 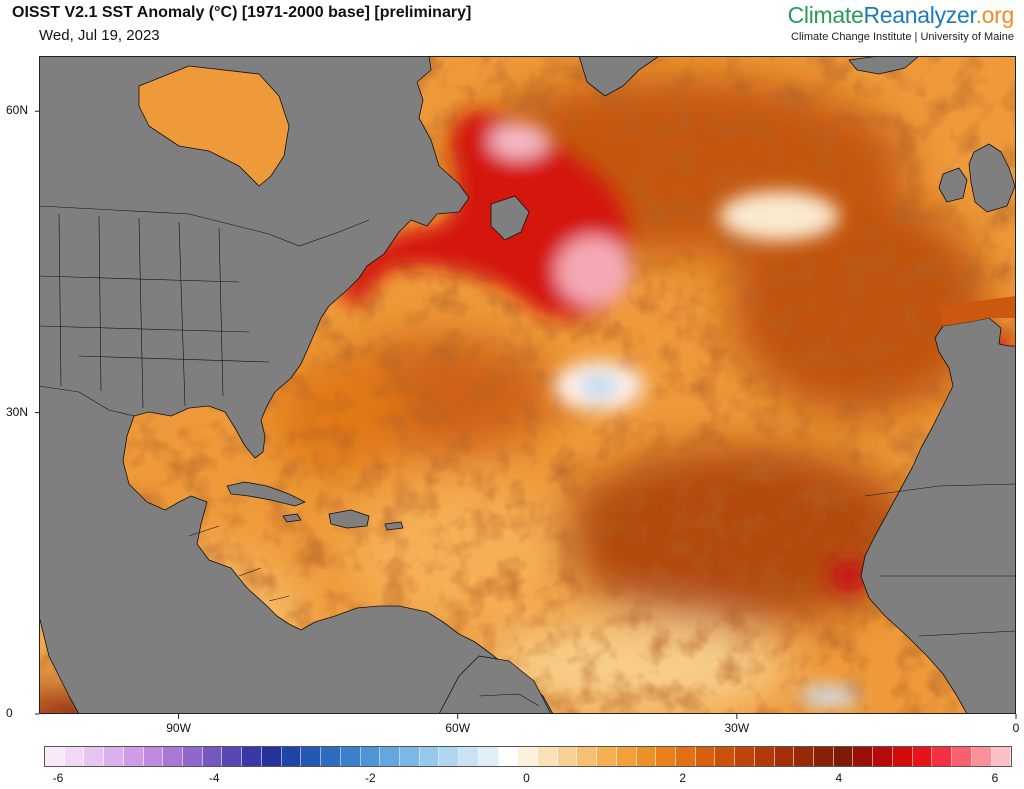 What do you see at coordinates (58, 778) in the screenshot?
I see `colorbar-tick-label: -6` at bounding box center [58, 778].